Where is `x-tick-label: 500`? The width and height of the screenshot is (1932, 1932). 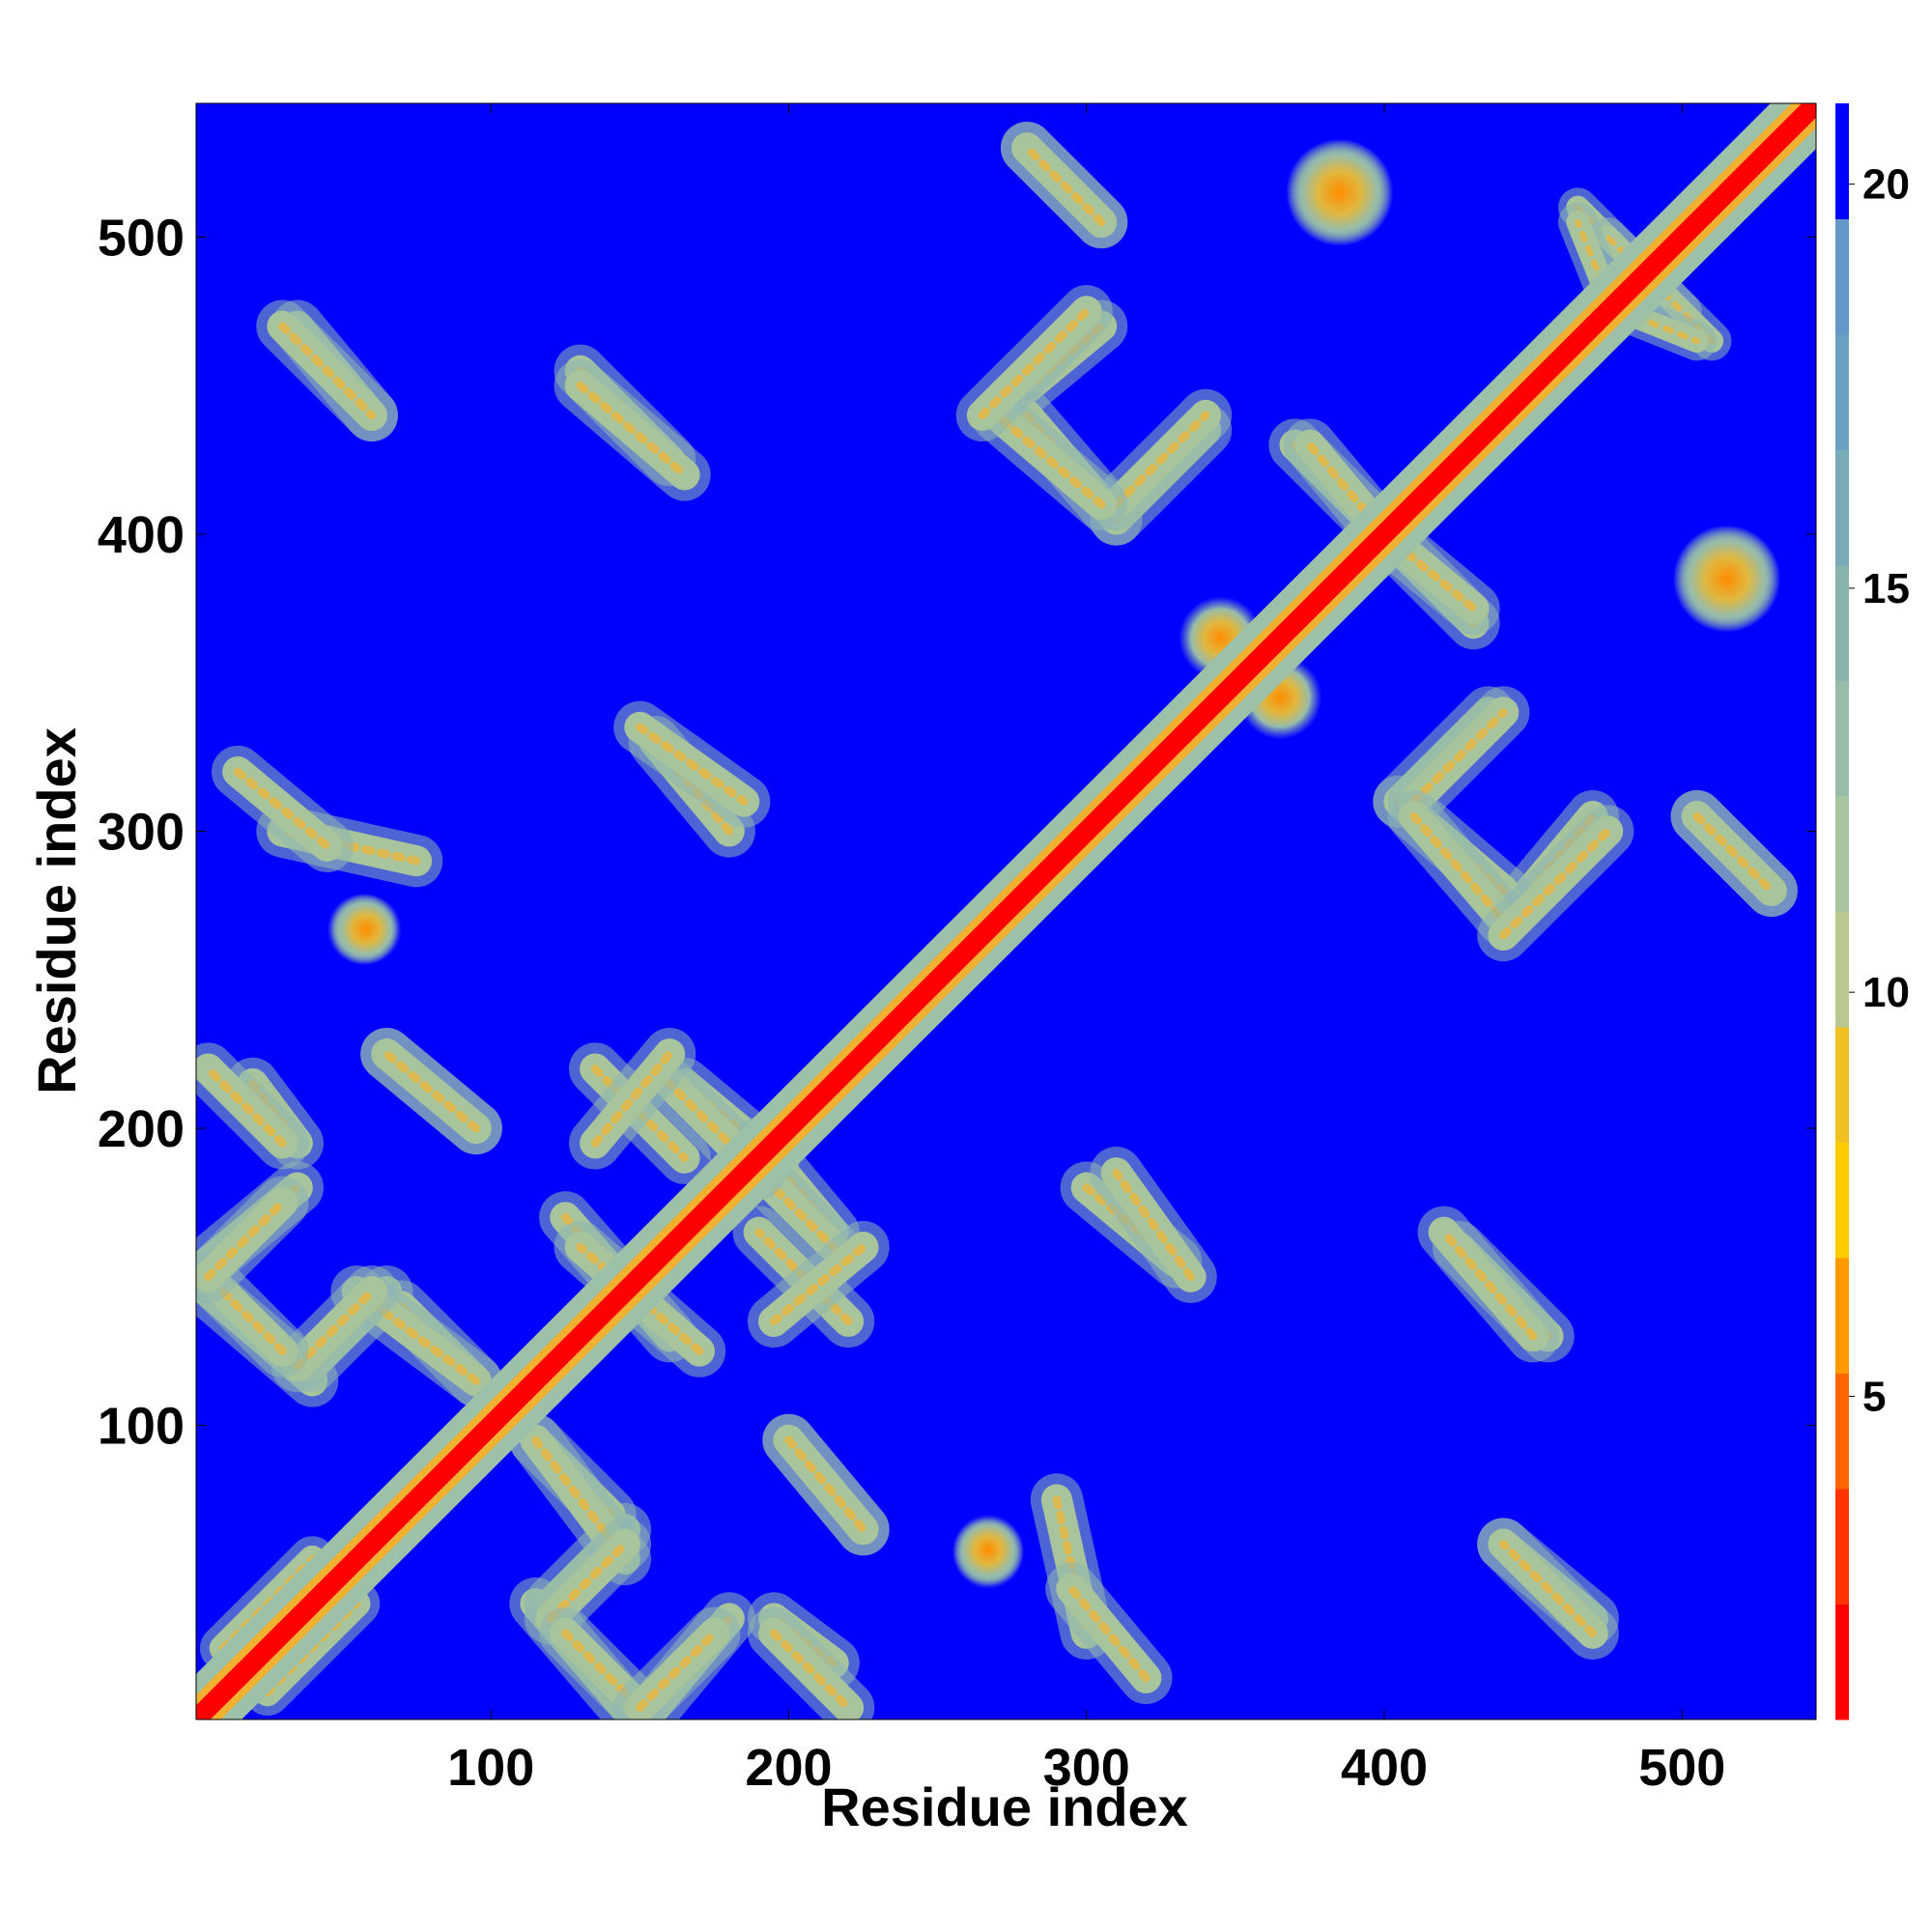
x-tick-label: 500 is located at coordinates (1681, 1768).